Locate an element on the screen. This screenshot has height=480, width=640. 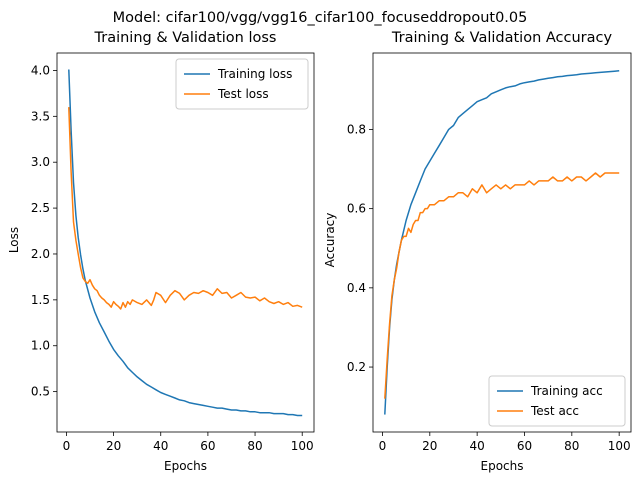
loss-y-tick-label: 0.5 is located at coordinates (40, 392).